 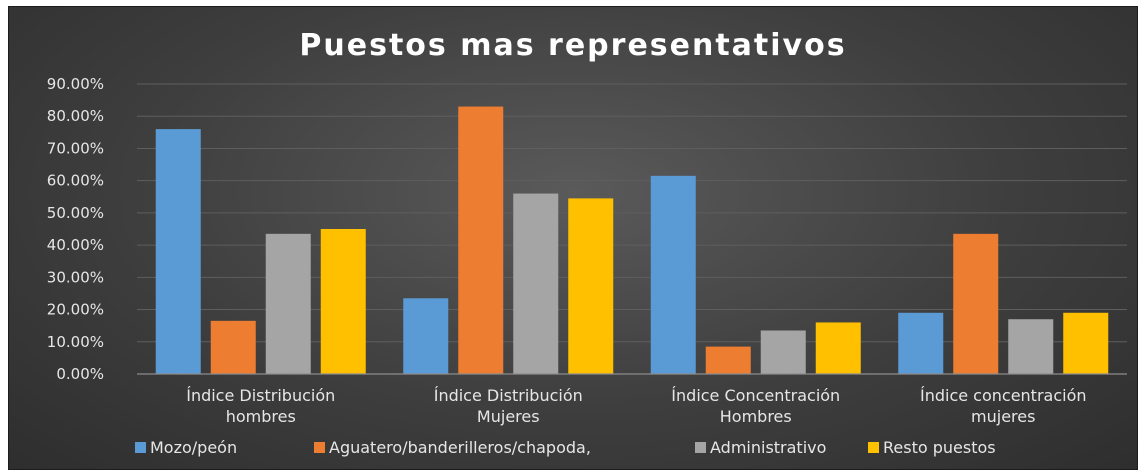 What do you see at coordinates (75, 84) in the screenshot?
I see `y-tick-label: 90.00%` at bounding box center [75, 84].